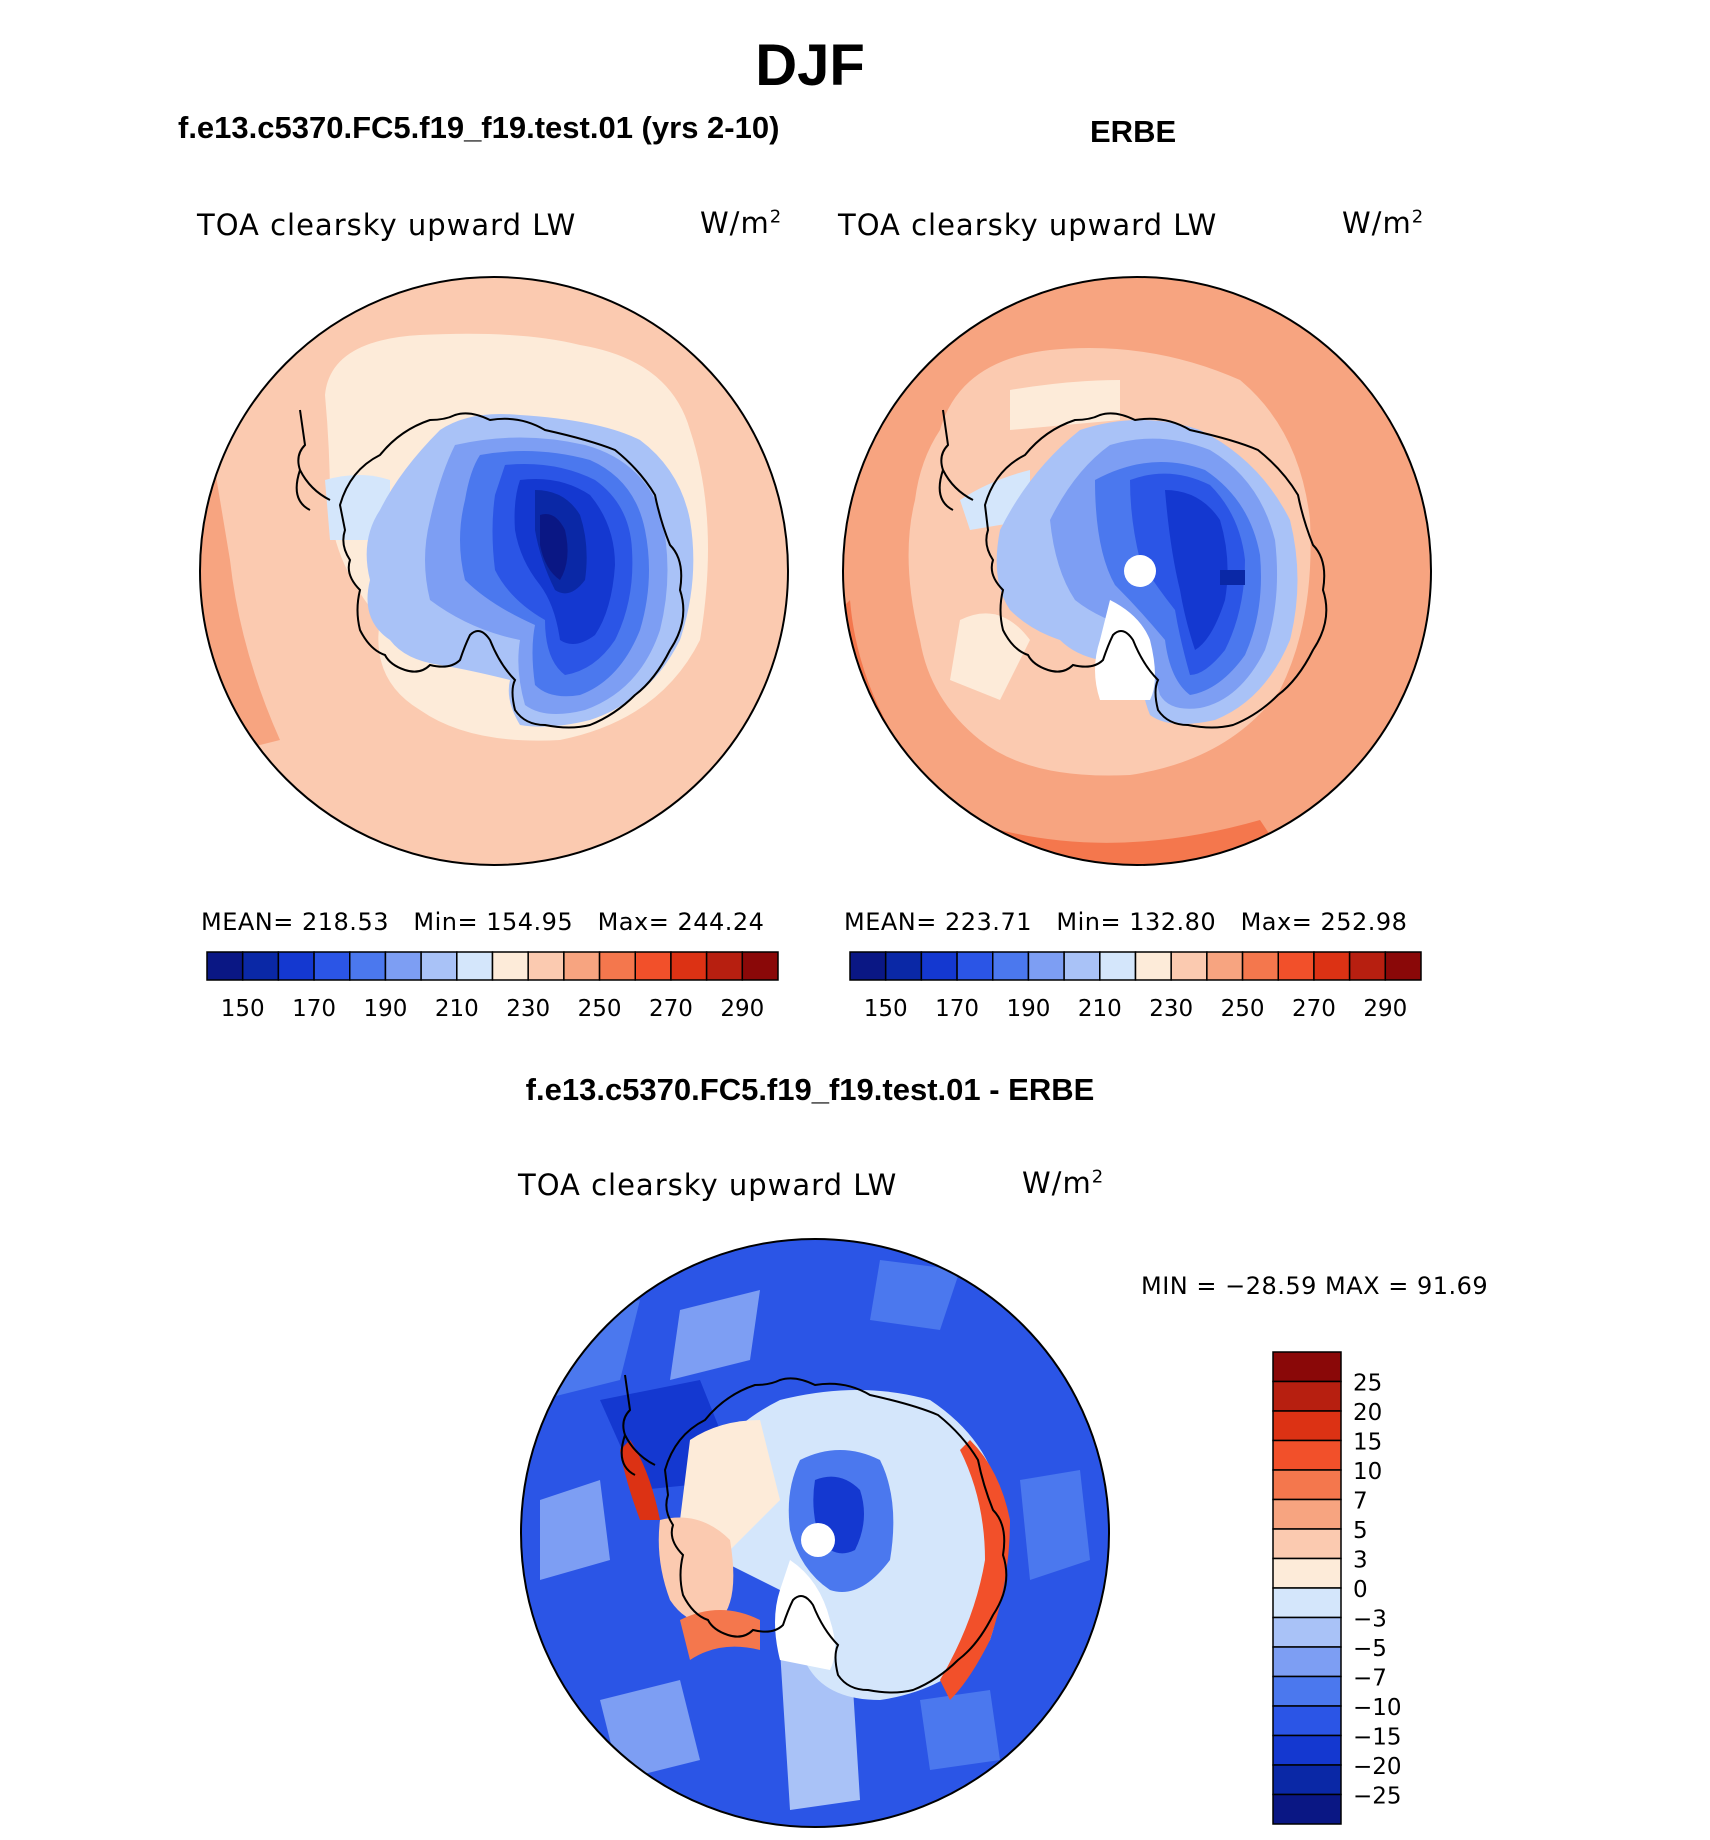 Image resolution: width=1710 pixels, height=1840 pixels. Describe the element at coordinates (528, 1009) in the screenshot. I see `left-colorbar-tick-label: 230` at that location.